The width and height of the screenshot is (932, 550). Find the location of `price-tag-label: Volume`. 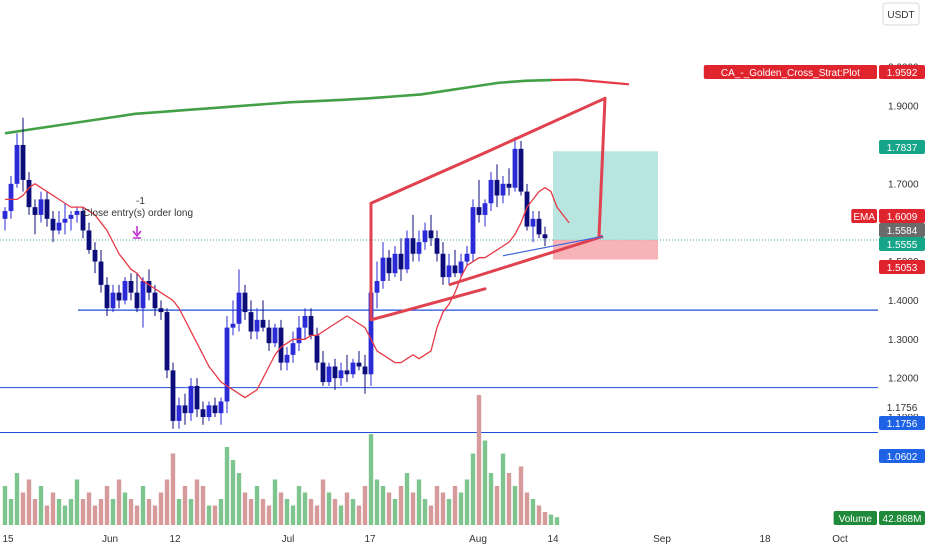

price-tag-label: Volume is located at coordinates (856, 519).